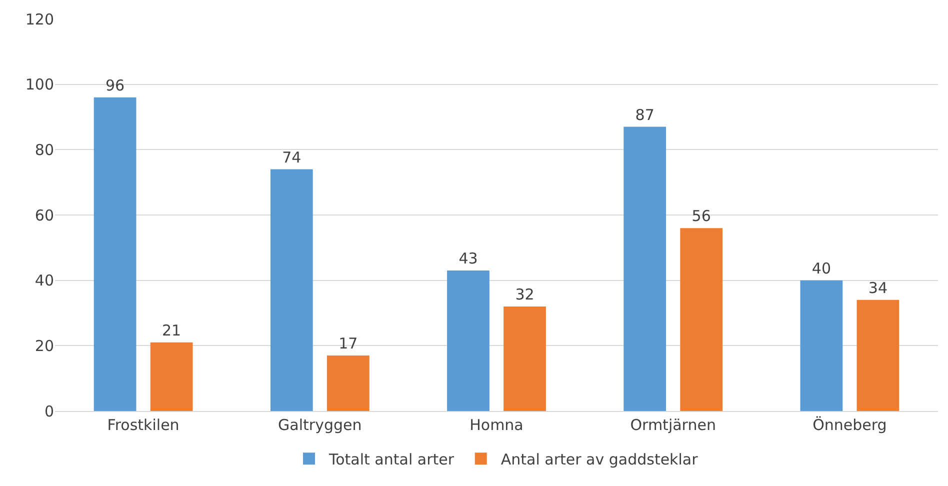 This screenshot has height=486, width=948. What do you see at coordinates (39, 19) in the screenshot?
I see `y-tick-label: 120` at bounding box center [39, 19].